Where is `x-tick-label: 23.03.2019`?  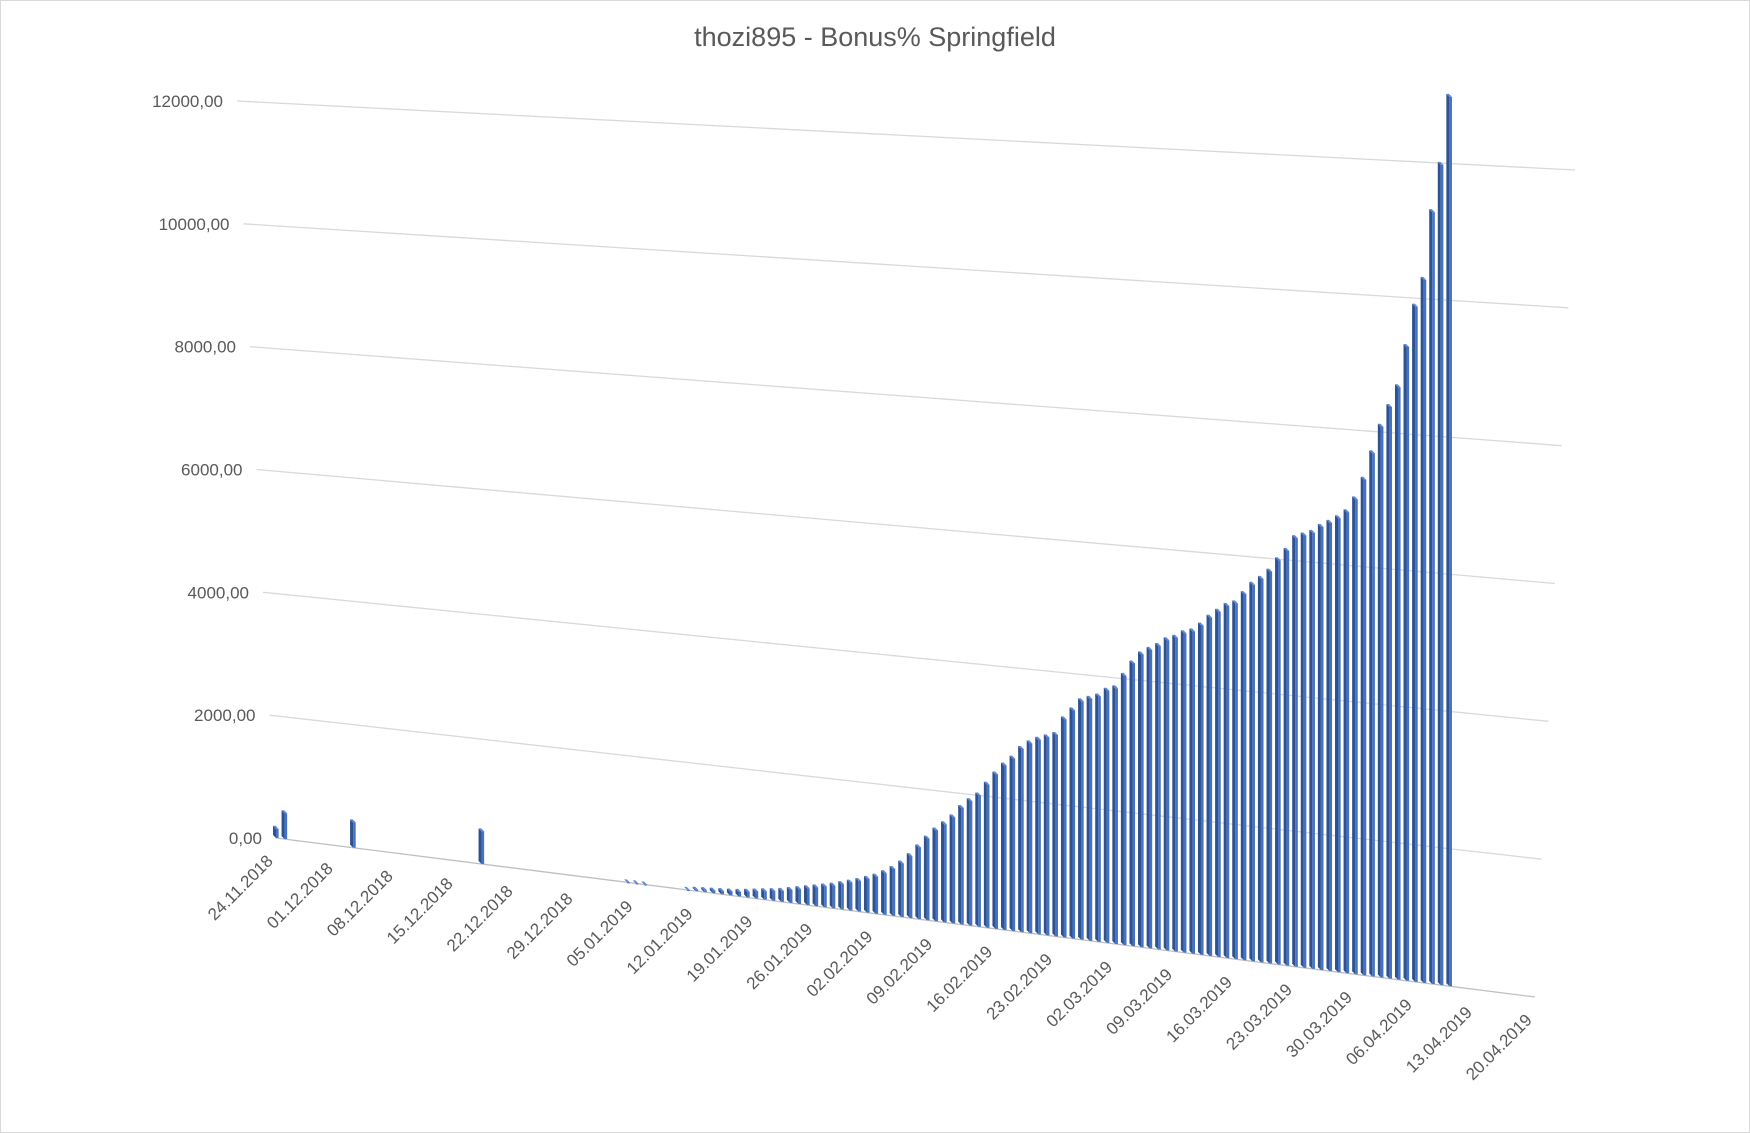 x-tick-label: 23.03.2019 is located at coordinates (1259, 1017).